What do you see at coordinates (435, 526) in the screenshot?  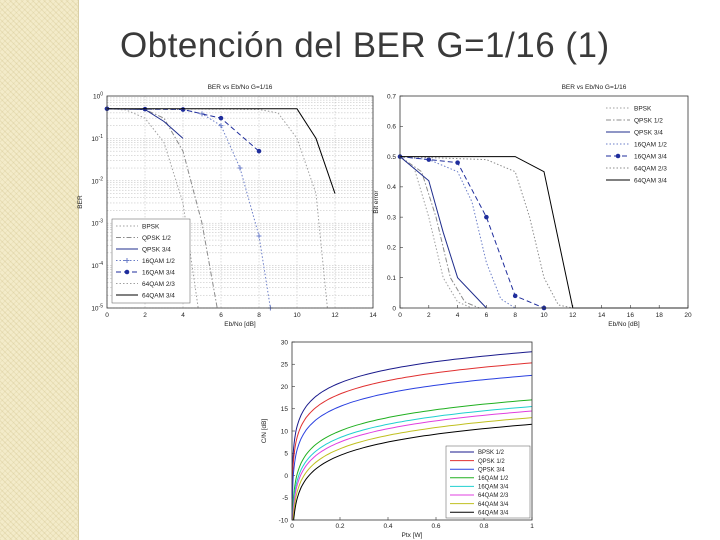 I see `x-tick-label: 0.6` at bounding box center [435, 526].